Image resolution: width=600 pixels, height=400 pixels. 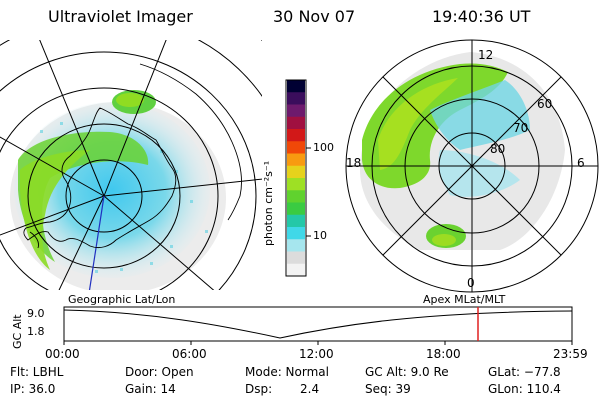 What do you see at coordinates (521, 128) in the screenshot?
I see `lat-label-70: 70` at bounding box center [521, 128].